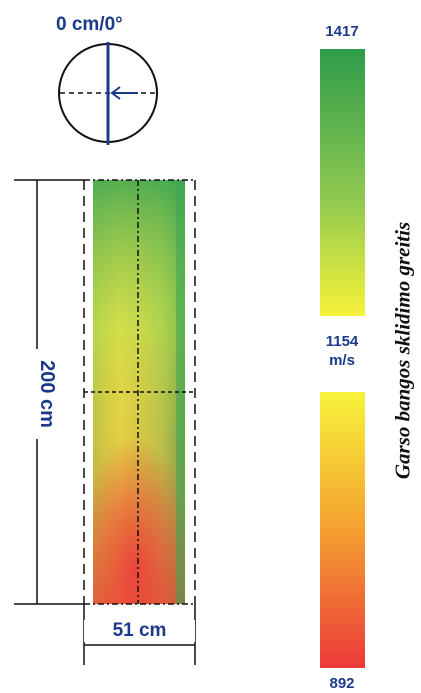 The width and height of the screenshot is (421, 693). What do you see at coordinates (402, 350) in the screenshot?
I see `scale-title: Garso bangos sklidimo greitis` at bounding box center [402, 350].